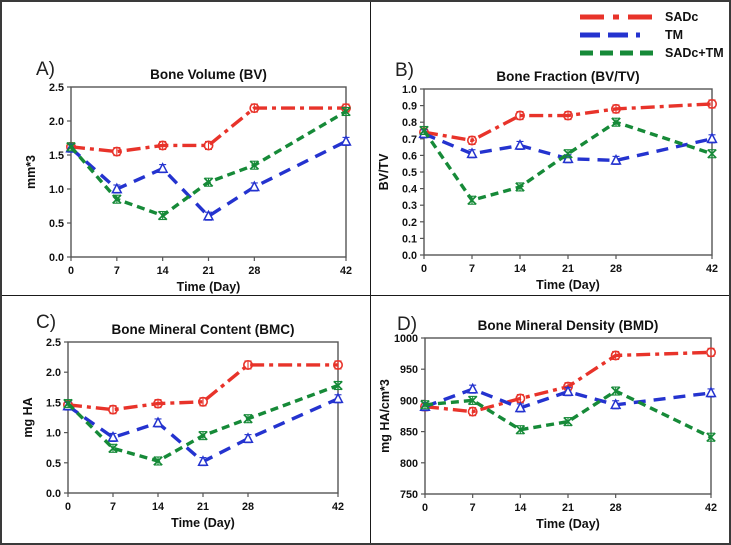 This screenshot has height=545, width=731. Describe the element at coordinates (568, 325) in the screenshot. I see `chart-title: Bone Mineral Density (BMD)` at that location.